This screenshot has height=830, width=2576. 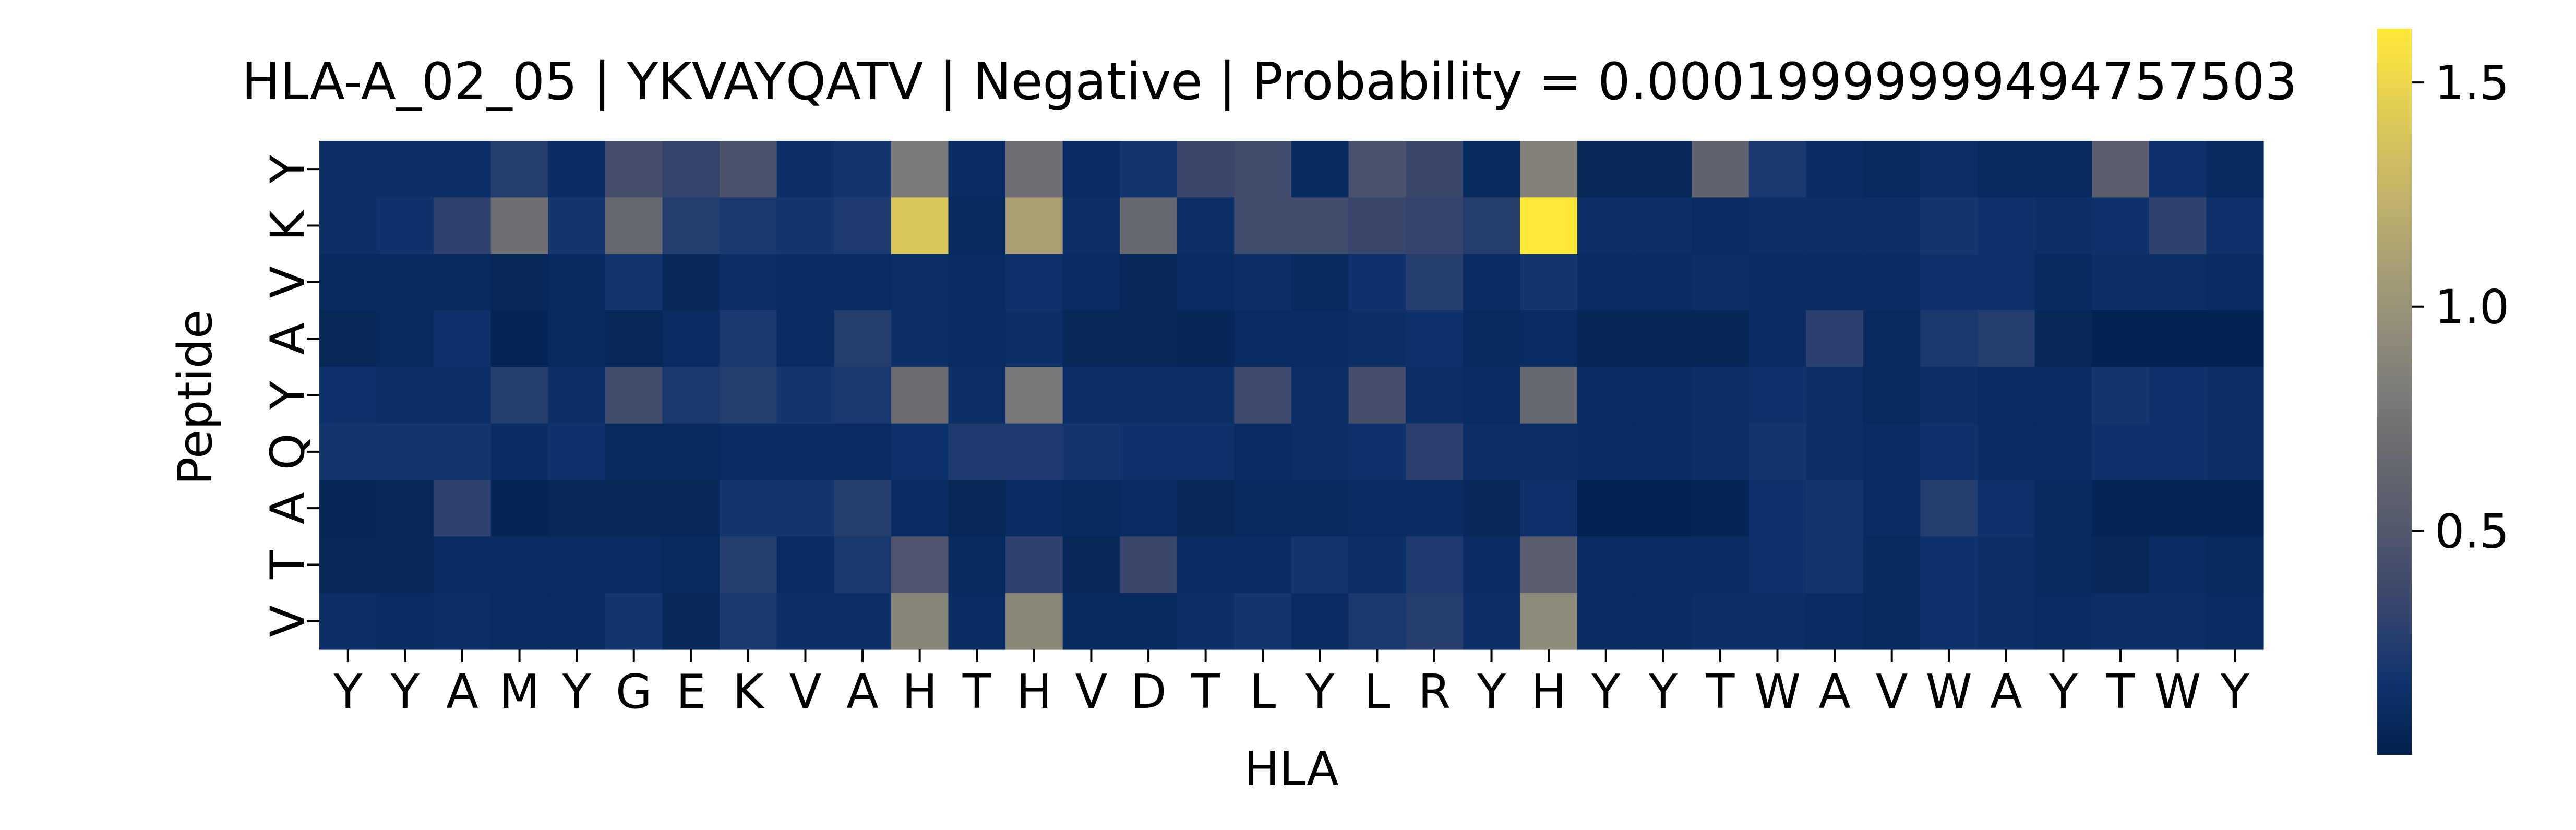 I want to click on heatmap-cell-r3-c1, so click(x=405, y=338).